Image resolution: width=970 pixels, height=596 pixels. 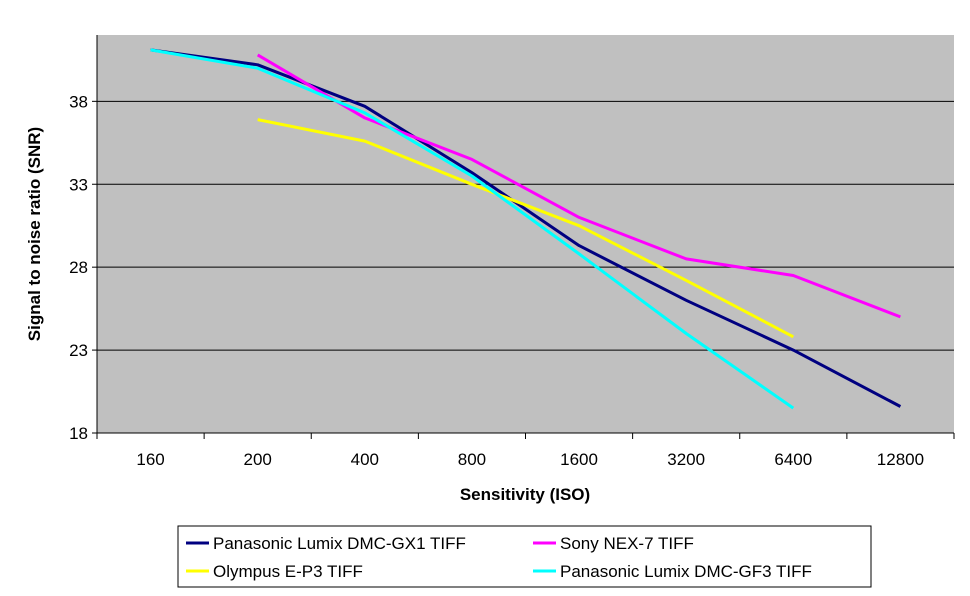 I want to click on y-tick-label: 18, so click(x=78, y=433).